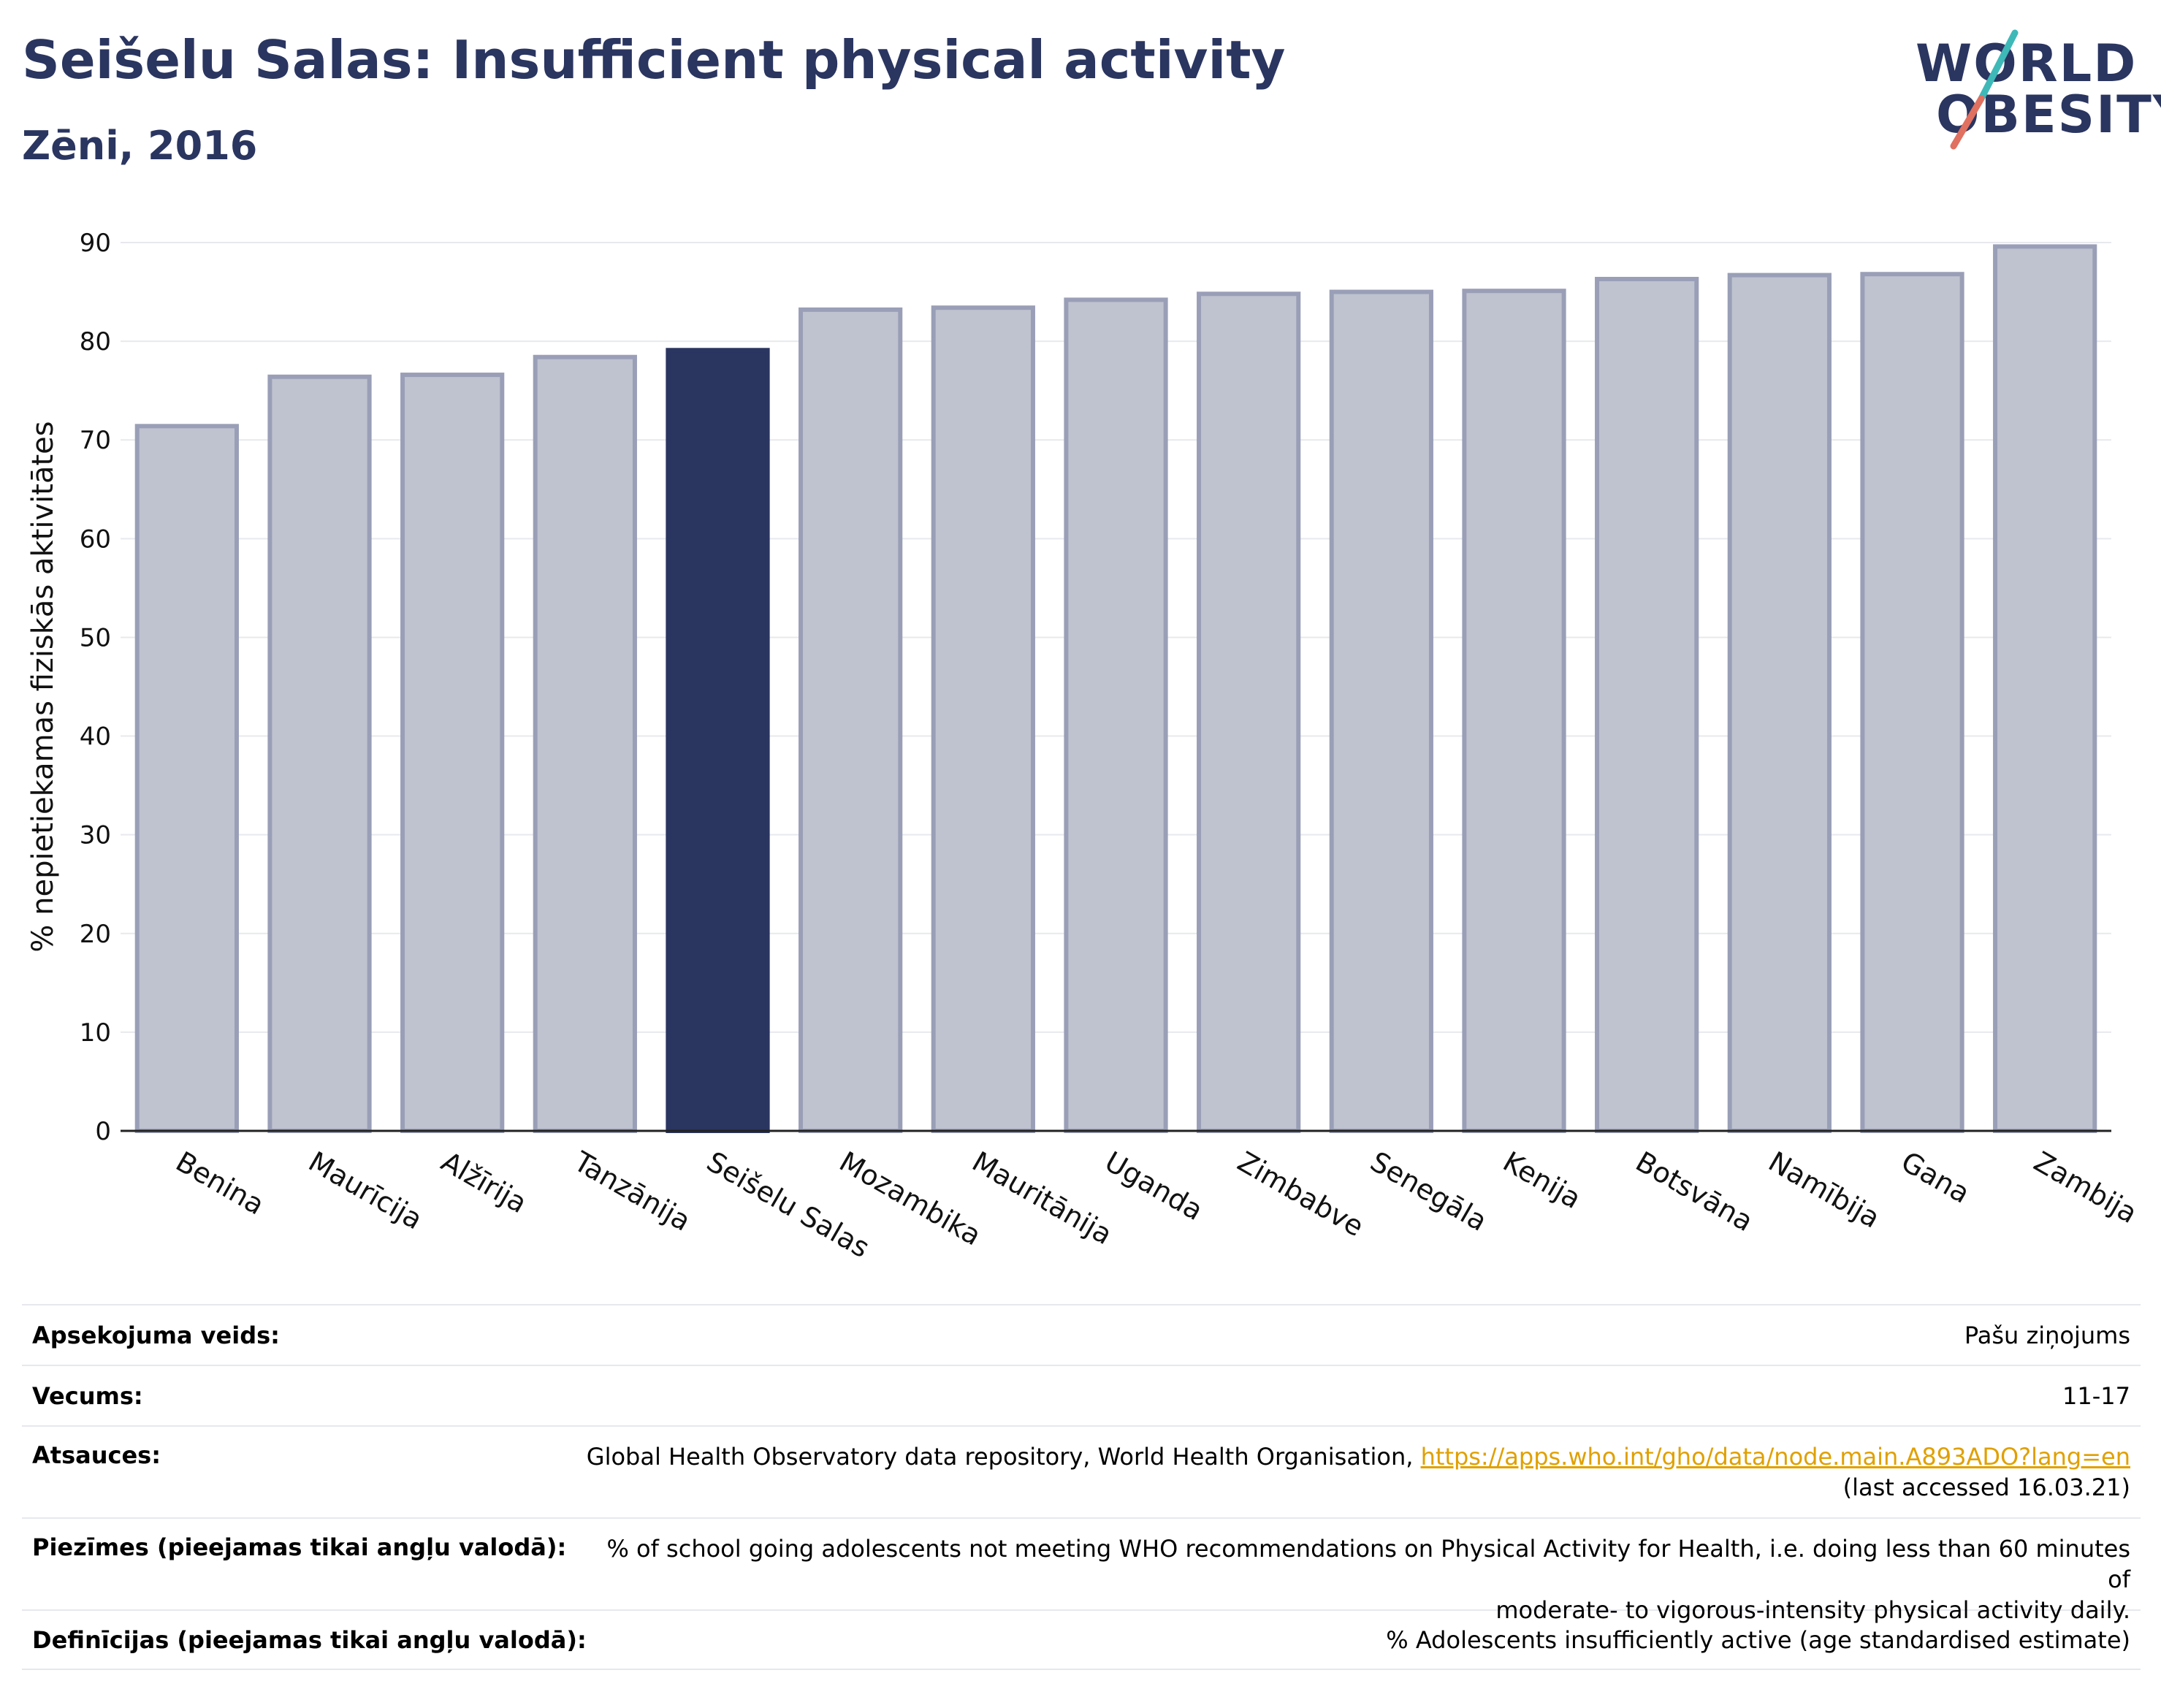 The width and height of the screenshot is (2161, 1708). Describe the element at coordinates (300, 1547) in the screenshot. I see `info-key-notes: Piezīmes (pieejamas tikai angļu valodā):` at that location.